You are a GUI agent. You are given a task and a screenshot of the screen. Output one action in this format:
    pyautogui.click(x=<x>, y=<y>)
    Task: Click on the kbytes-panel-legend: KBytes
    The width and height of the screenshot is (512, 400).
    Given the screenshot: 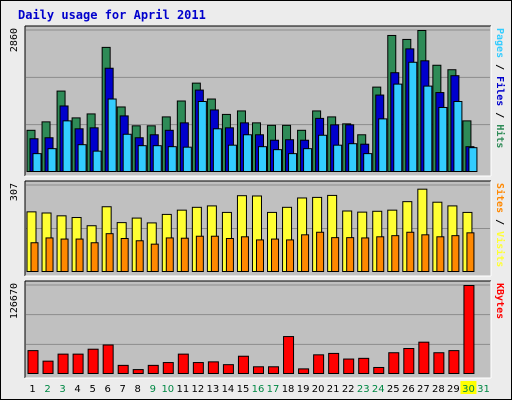 What is the action you would take?
    pyautogui.click(x=499, y=301)
    